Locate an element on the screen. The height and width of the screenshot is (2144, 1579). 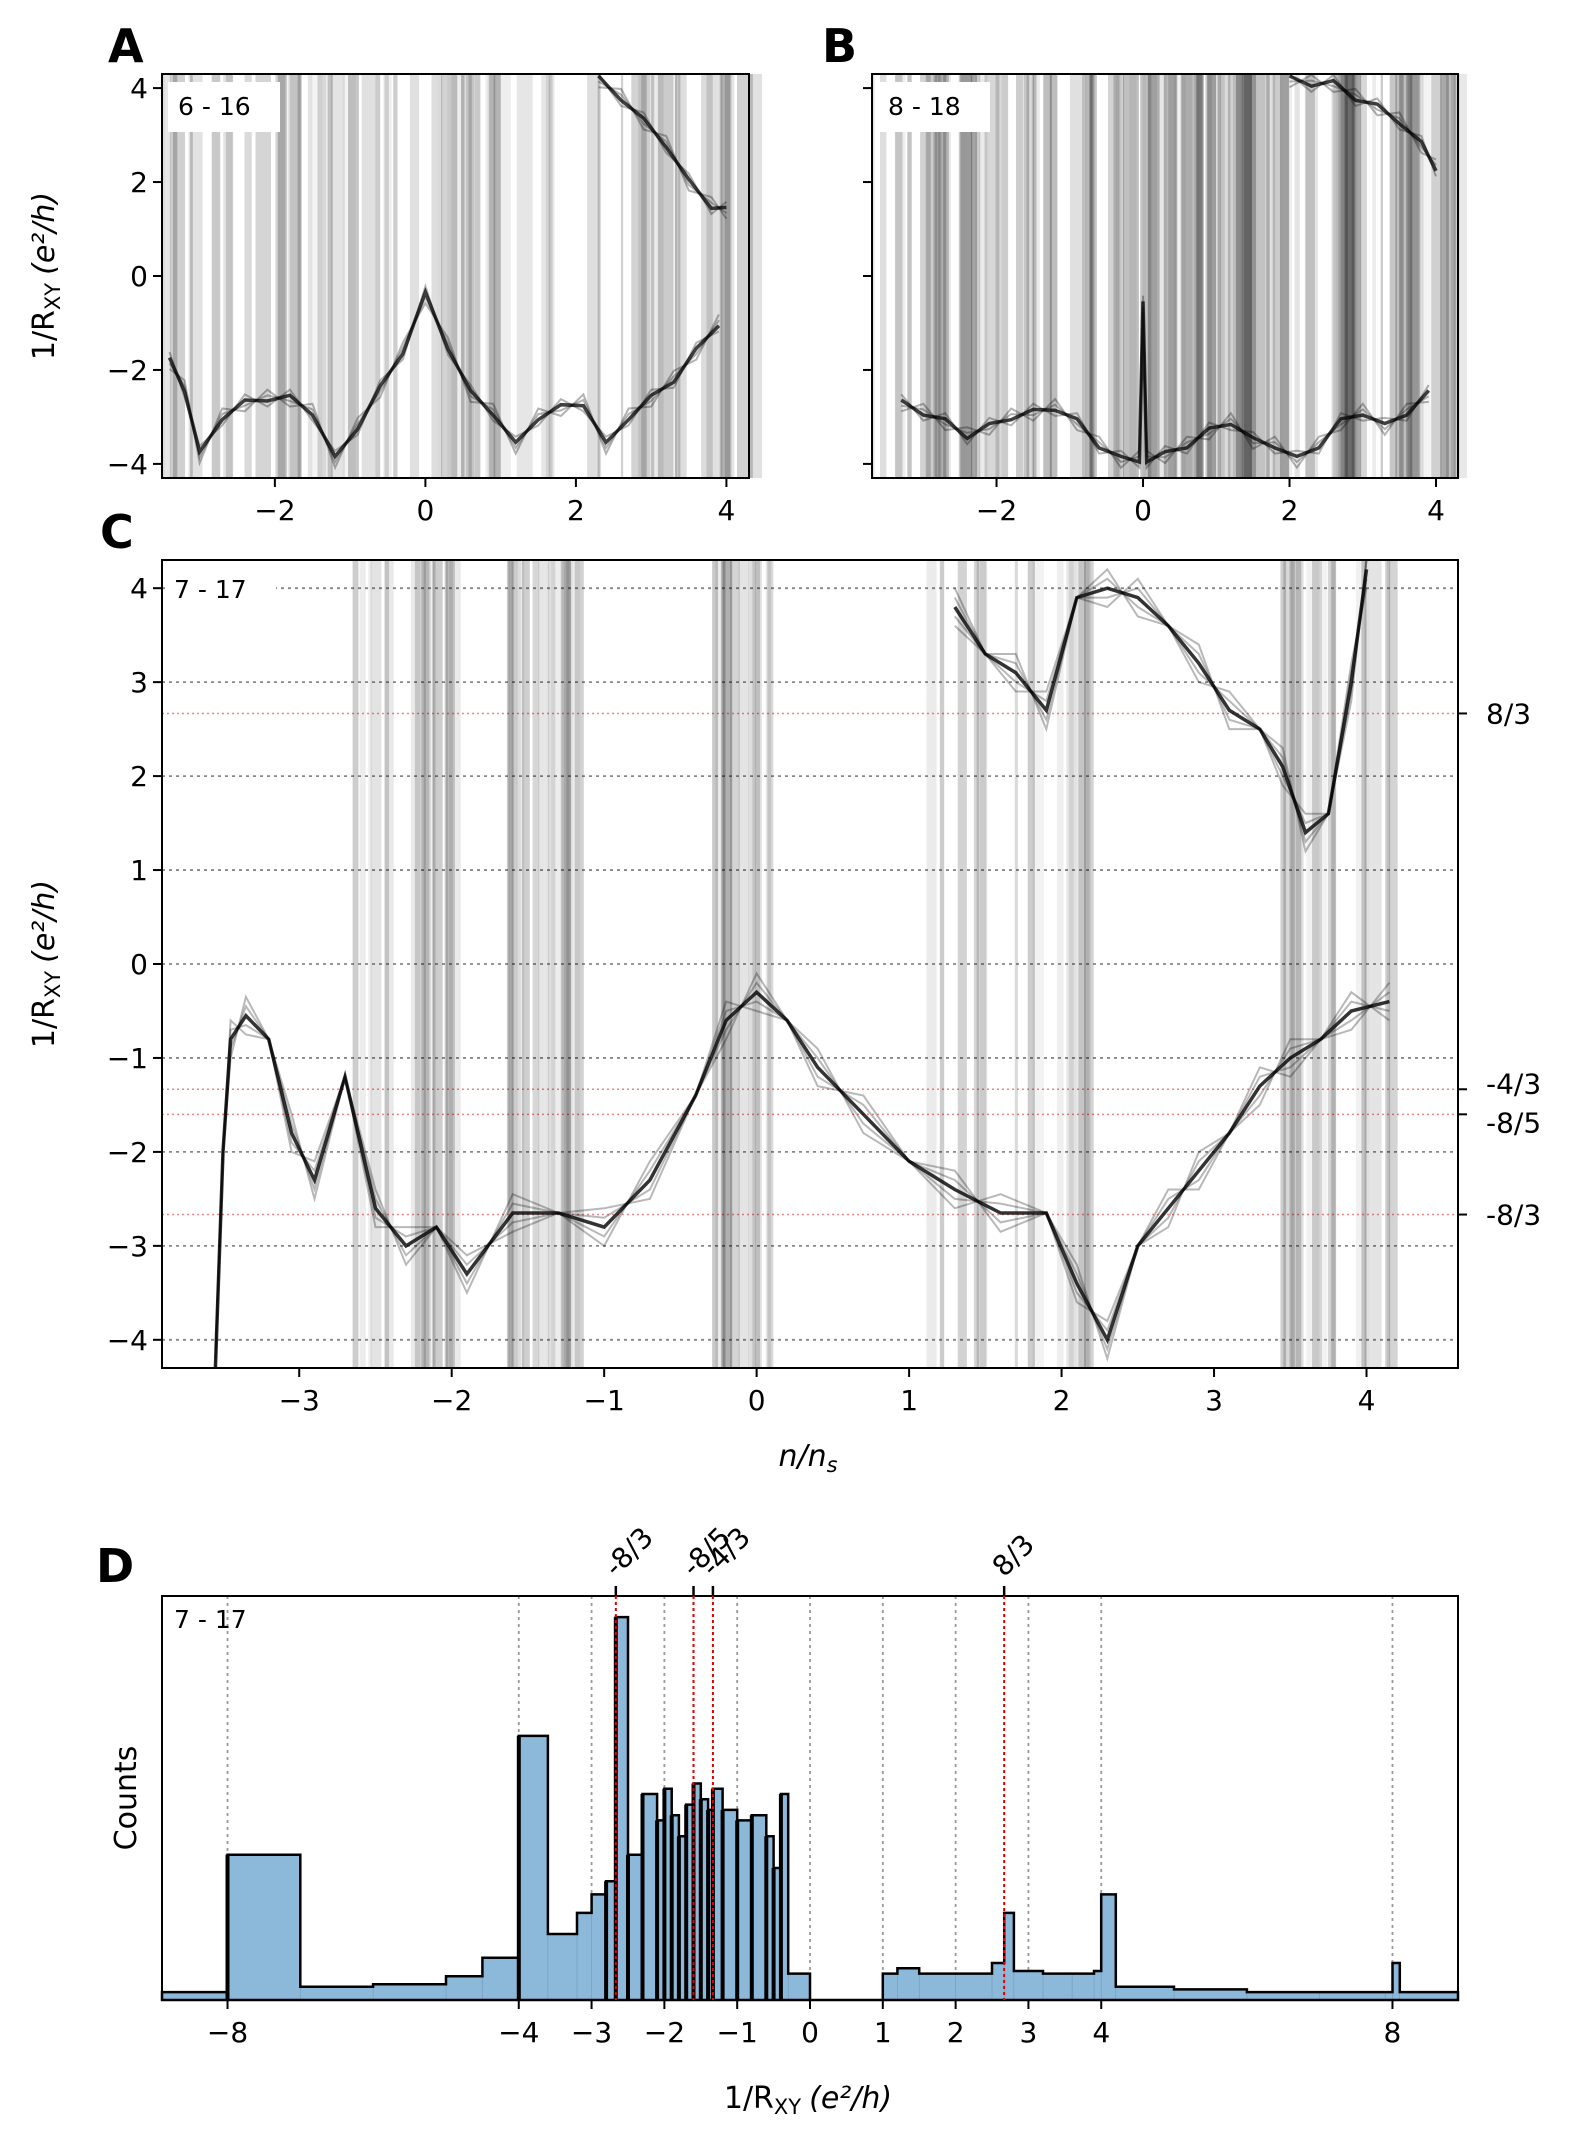
panel-b-inset-bg is located at coordinates (934, 107).